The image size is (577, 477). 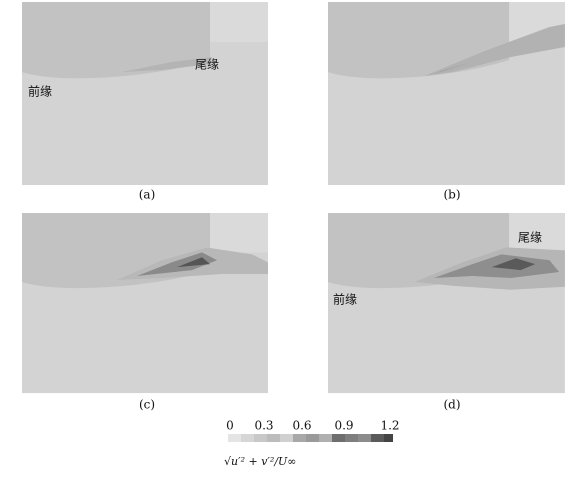 I want to click on panel-label: (c), so click(x=147, y=405).